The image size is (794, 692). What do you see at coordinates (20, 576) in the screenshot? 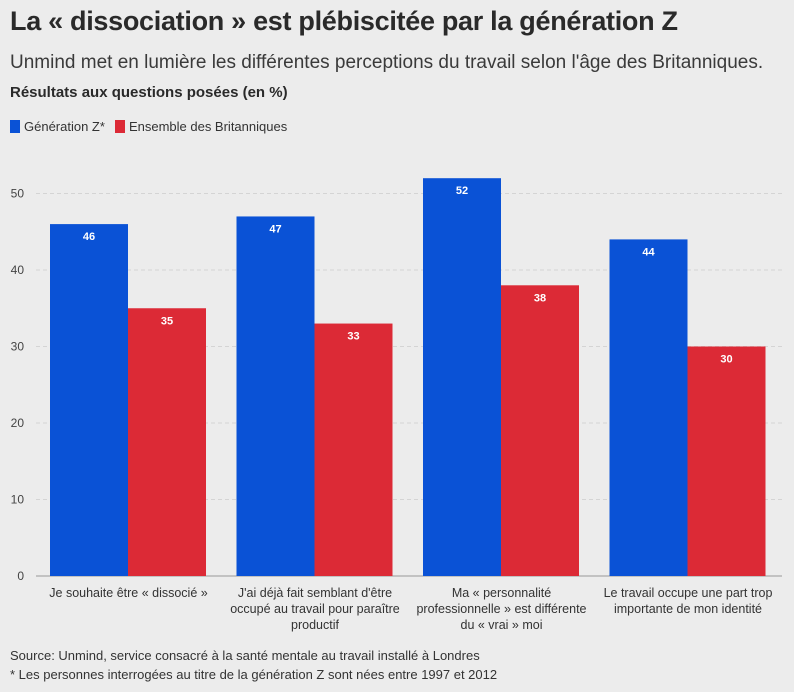
I see `y-tick-label: 0` at bounding box center [20, 576].